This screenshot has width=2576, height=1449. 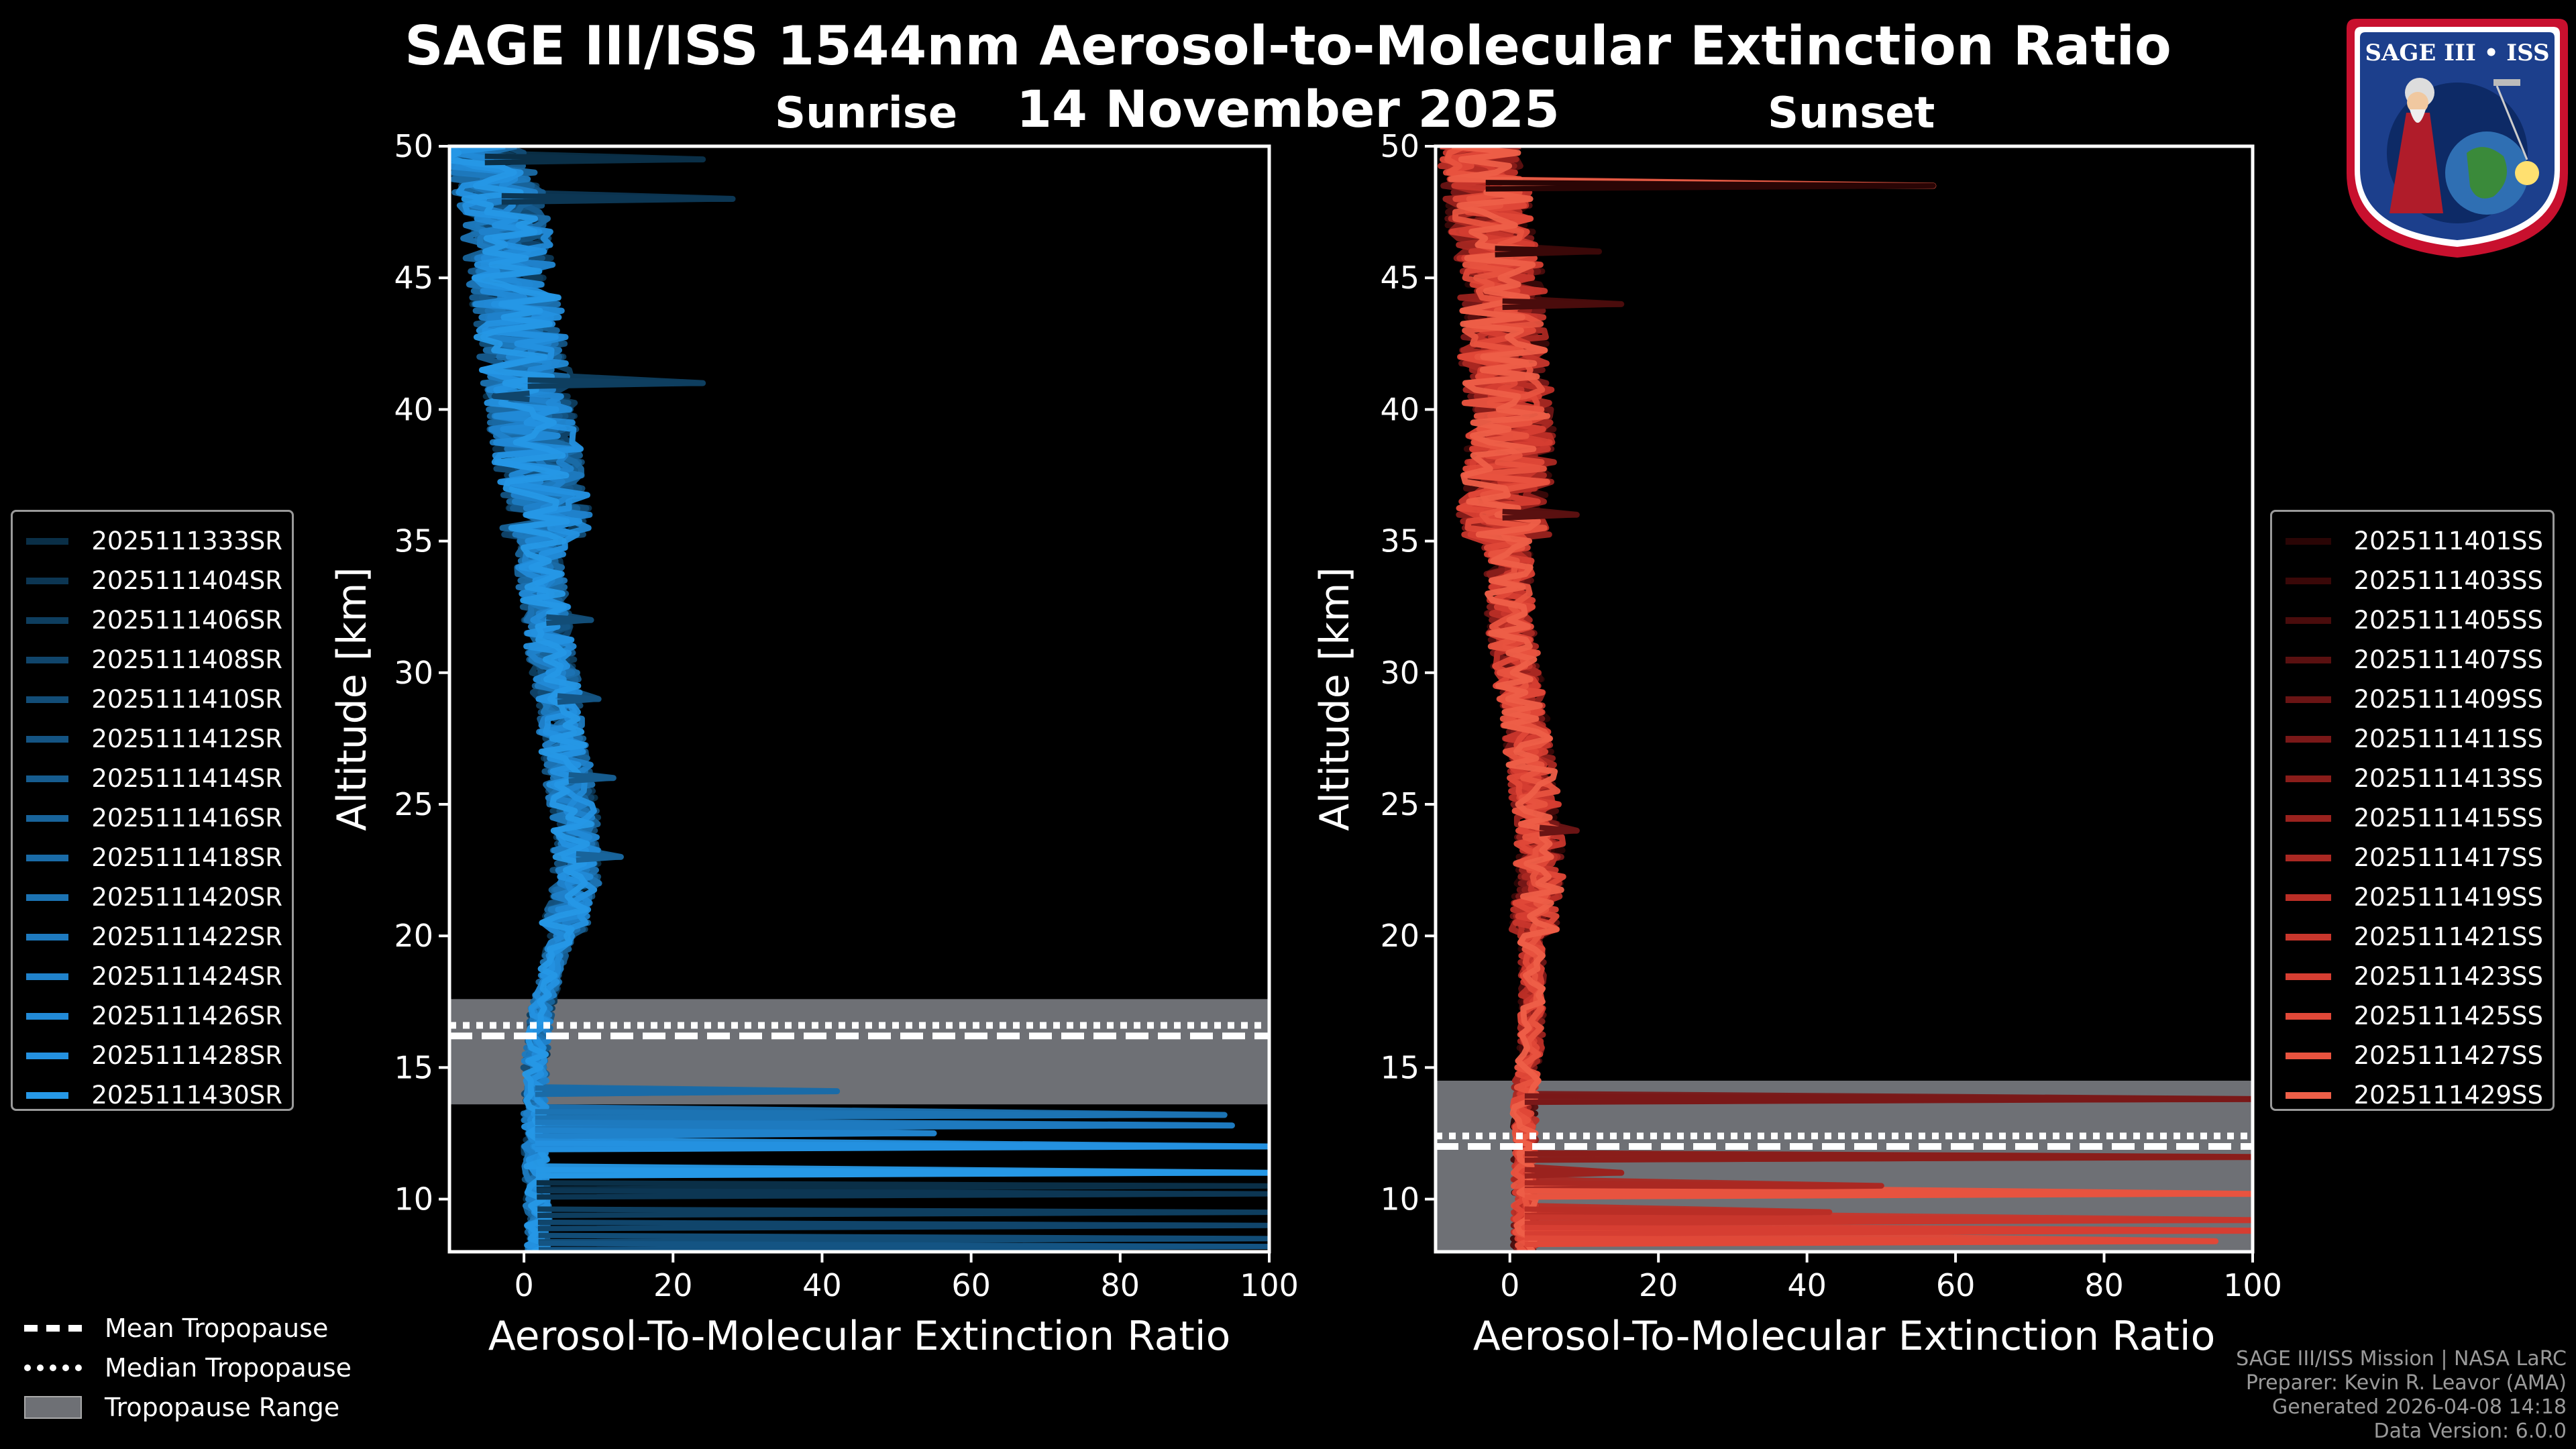 I want to click on legend-mean-label: Mean Tropopause, so click(x=217, y=1328).